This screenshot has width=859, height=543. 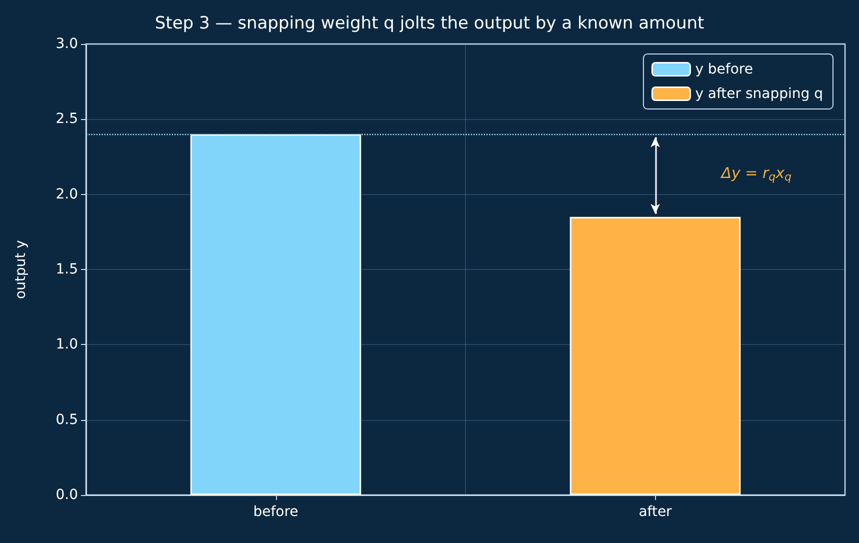 I want to click on y-tick-label: 0.0, so click(x=67, y=495).